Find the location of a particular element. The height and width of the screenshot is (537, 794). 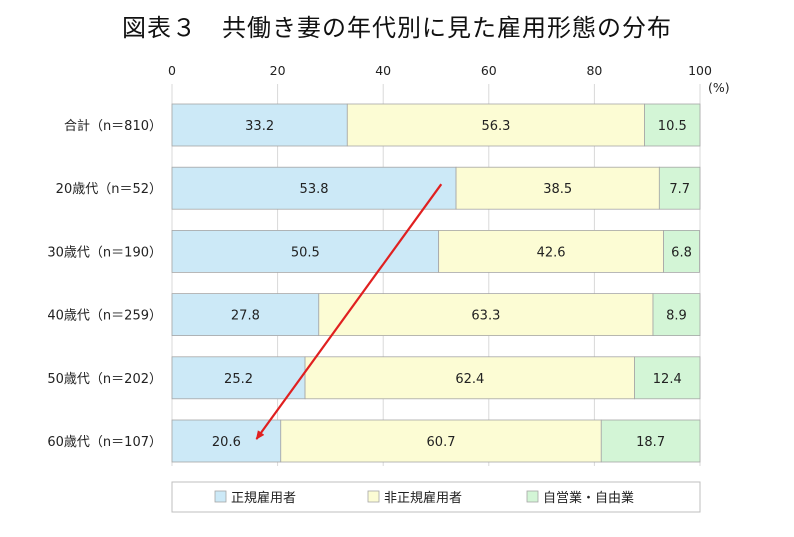

category-label: 30歳代（n＝190） is located at coordinates (104, 252).